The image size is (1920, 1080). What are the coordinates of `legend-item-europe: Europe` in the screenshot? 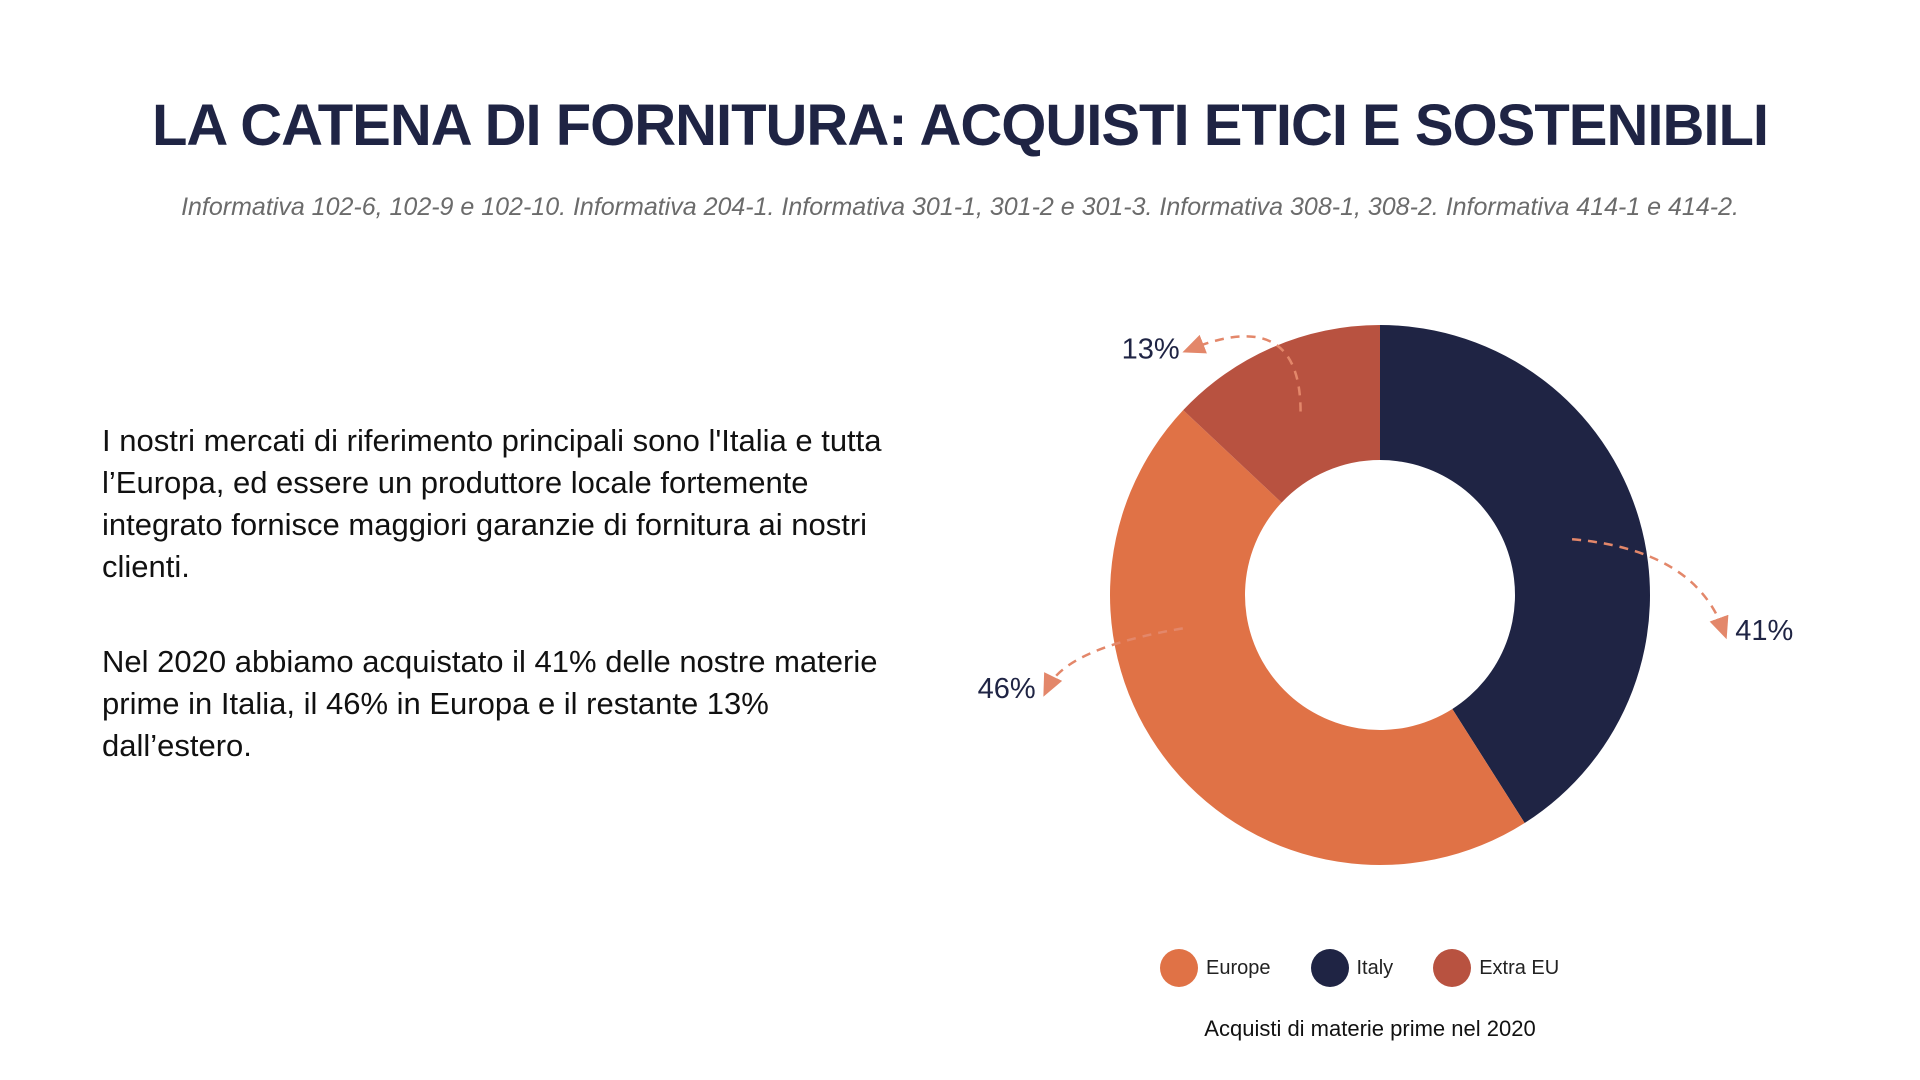 It's located at (1215, 968).